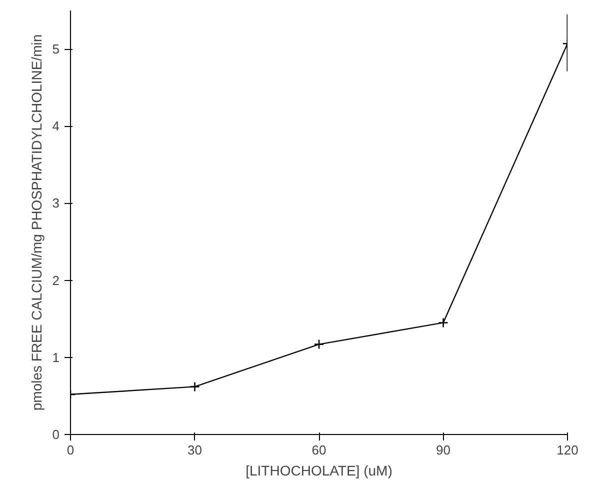 The image size is (597, 481). What do you see at coordinates (56, 203) in the screenshot?
I see `y-tick-label: 3` at bounding box center [56, 203].